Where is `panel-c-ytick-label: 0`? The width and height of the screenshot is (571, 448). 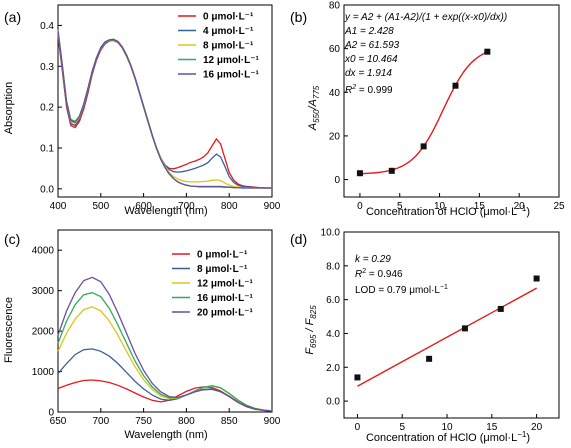 panel-c-ytick-label: 0 is located at coordinates (51, 413).